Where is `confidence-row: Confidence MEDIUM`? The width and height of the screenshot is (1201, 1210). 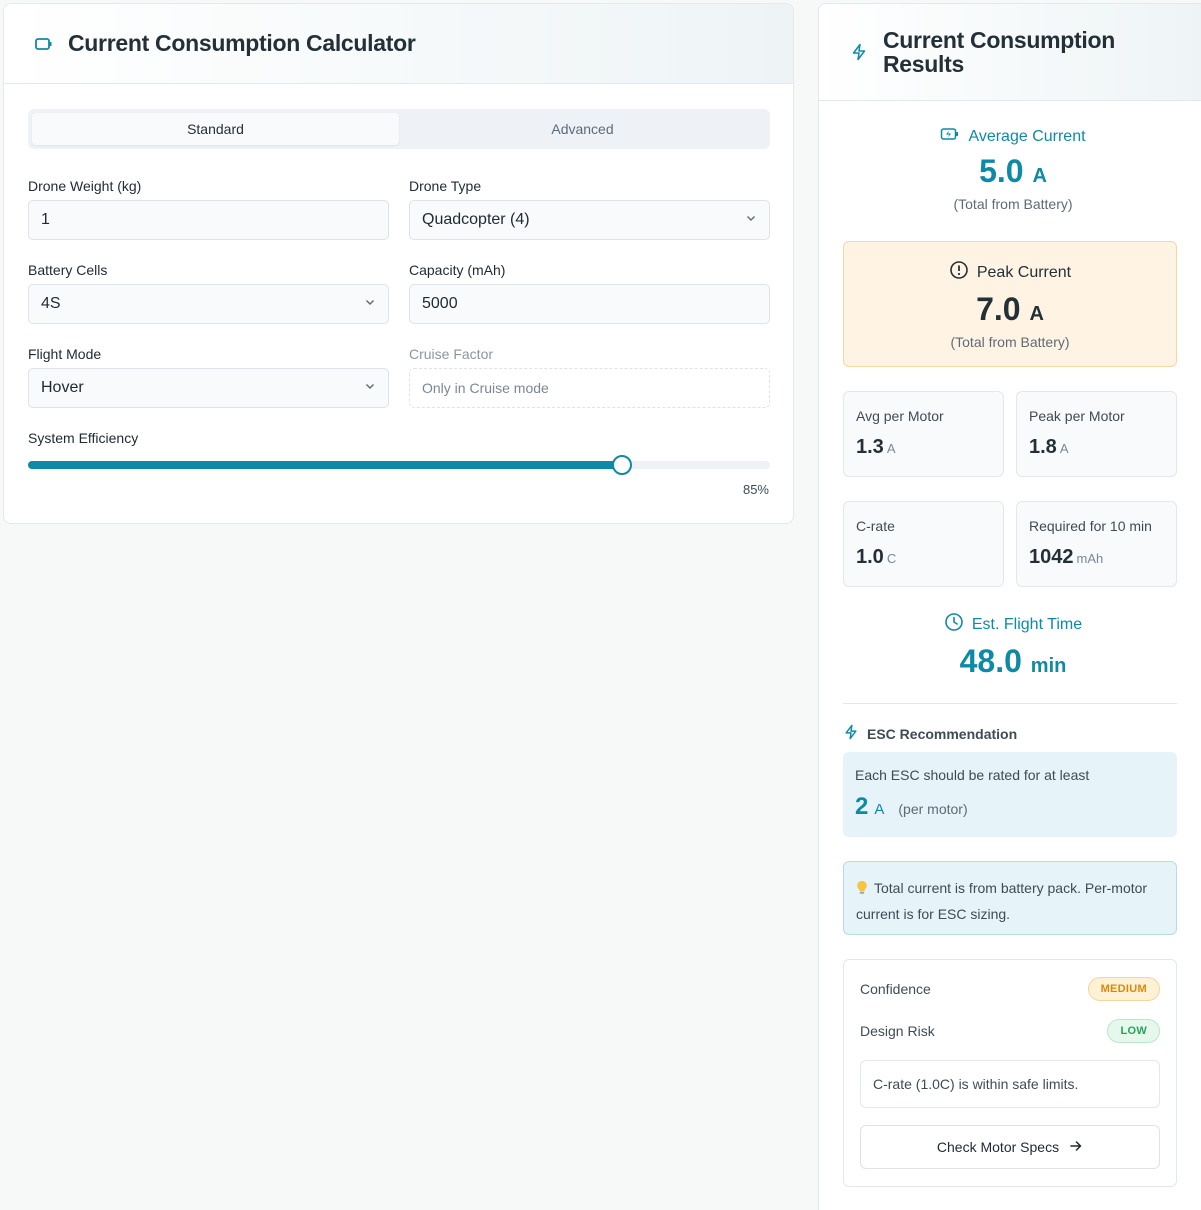
confidence-row: Confidence MEDIUM is located at coordinates (1010, 989).